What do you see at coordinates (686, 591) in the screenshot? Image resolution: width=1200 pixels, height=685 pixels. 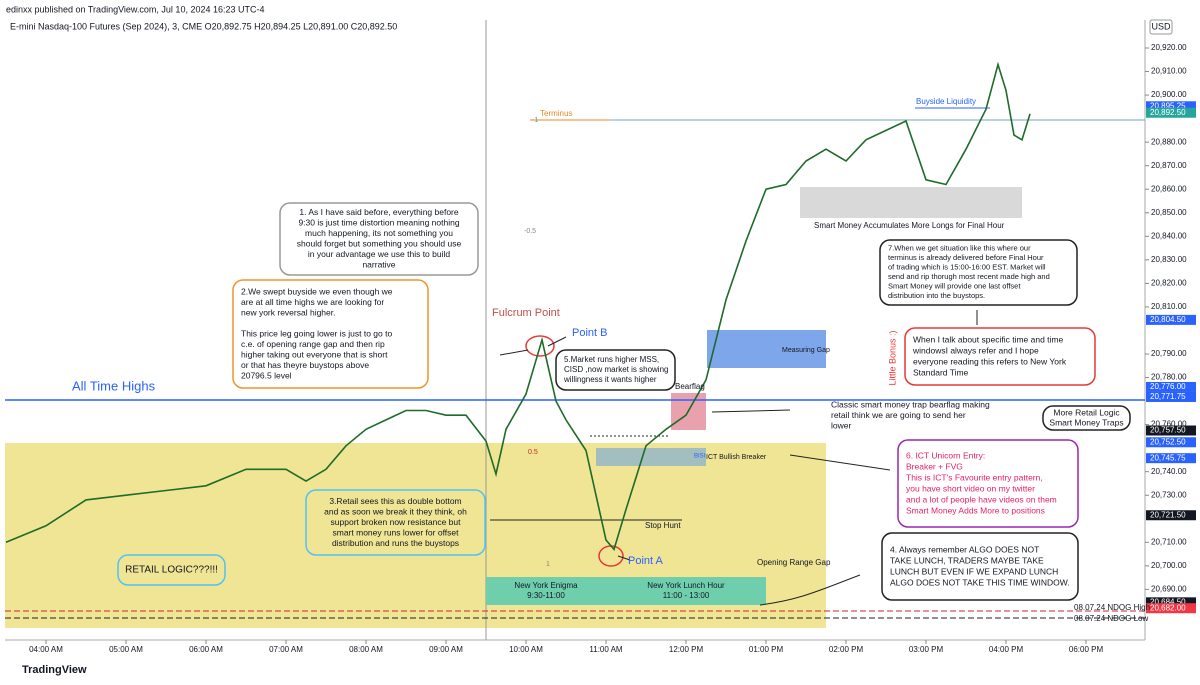 I see `lunch-box` at bounding box center [686, 591].